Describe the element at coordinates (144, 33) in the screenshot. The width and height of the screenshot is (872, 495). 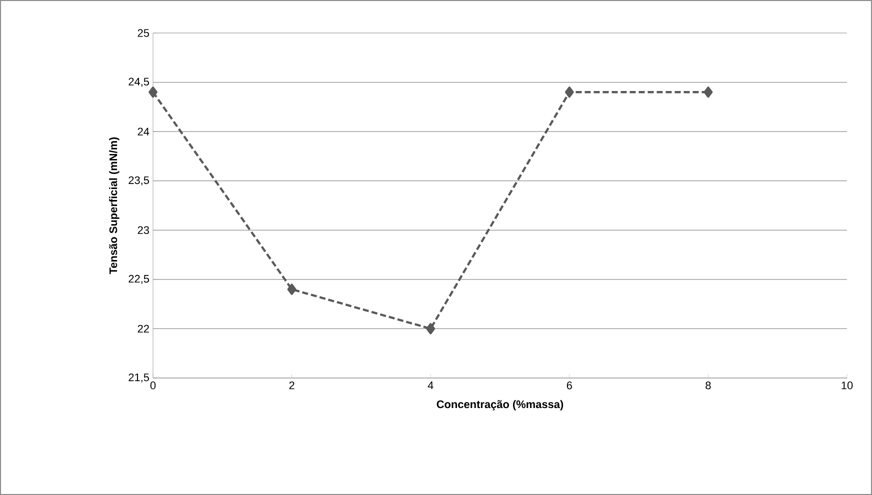
I see `y-tick-label: 25` at that location.